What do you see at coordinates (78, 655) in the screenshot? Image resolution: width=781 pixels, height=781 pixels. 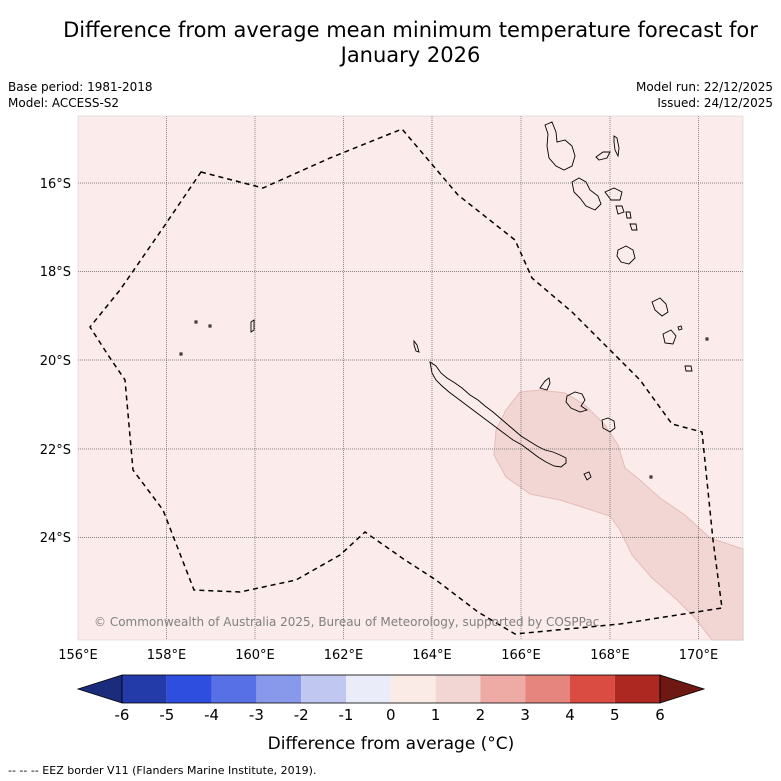 I see `lon-label: 156°E` at bounding box center [78, 655].